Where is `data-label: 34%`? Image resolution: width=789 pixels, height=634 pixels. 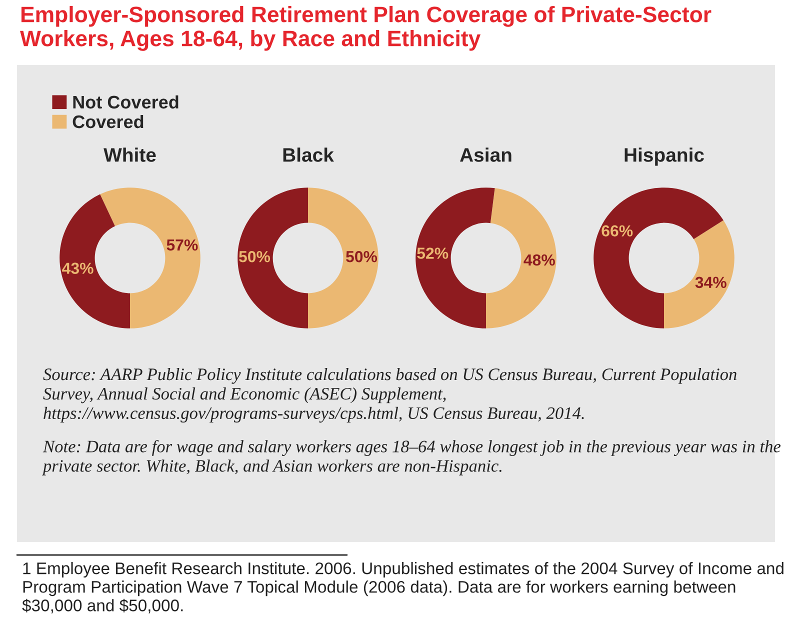
data-label: 34% is located at coordinates (710, 282).